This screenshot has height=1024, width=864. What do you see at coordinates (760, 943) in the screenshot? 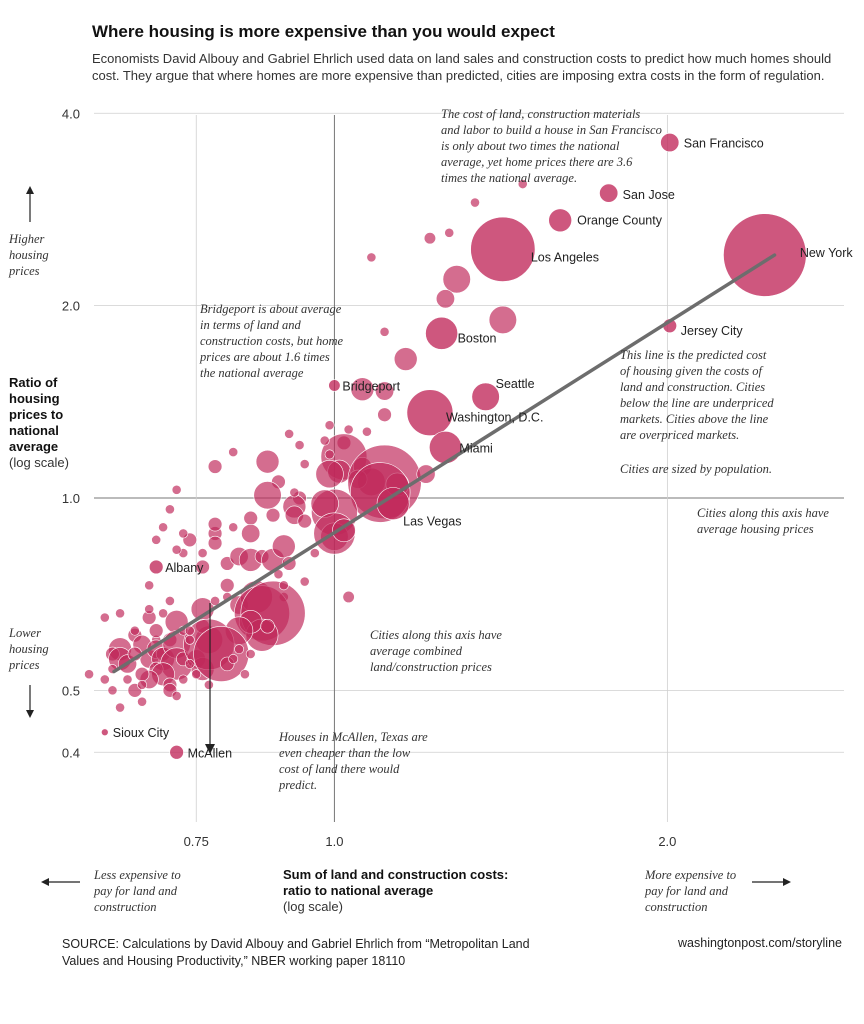
I see `credit-link: washingtonpost.com/storyline` at bounding box center [760, 943].